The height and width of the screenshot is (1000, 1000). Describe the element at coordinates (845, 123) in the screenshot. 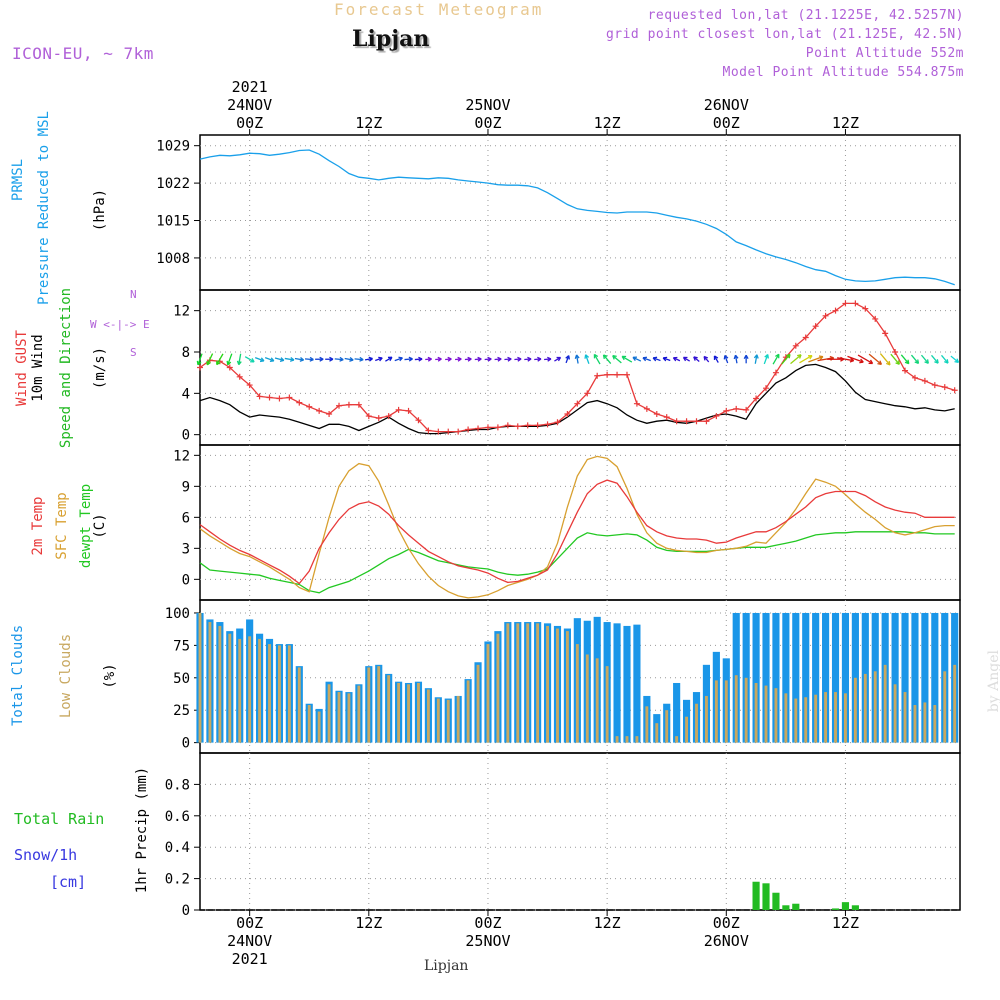

I see `top-axis-label: 12Z` at that location.